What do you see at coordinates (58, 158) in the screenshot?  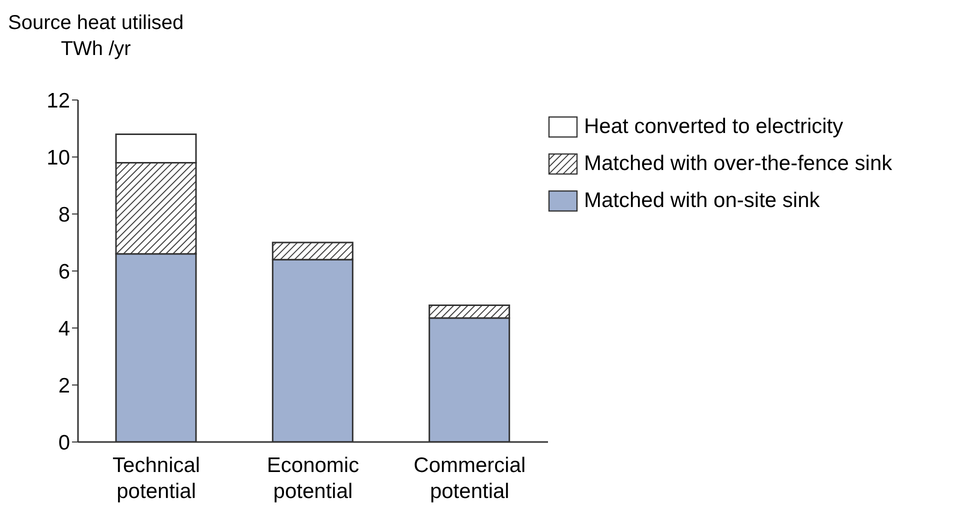 I see `y-tick-label: 10` at bounding box center [58, 158].